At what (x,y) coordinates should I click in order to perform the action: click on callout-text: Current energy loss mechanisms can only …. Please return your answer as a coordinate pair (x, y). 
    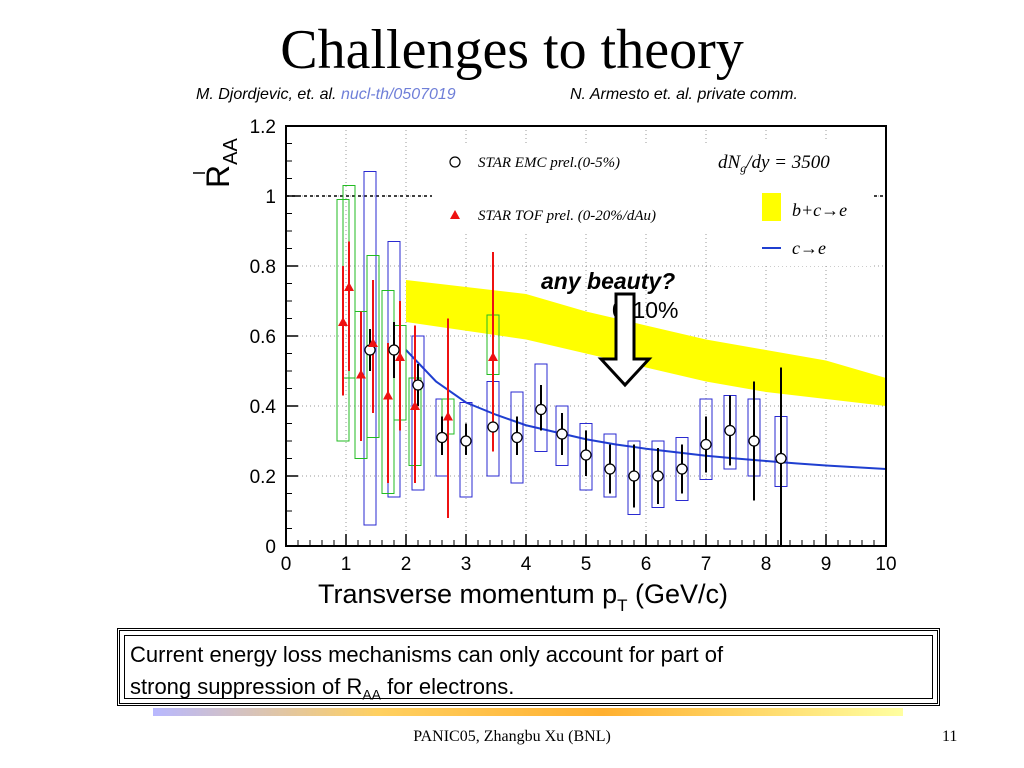
    Looking at the image, I should click on (426, 674).